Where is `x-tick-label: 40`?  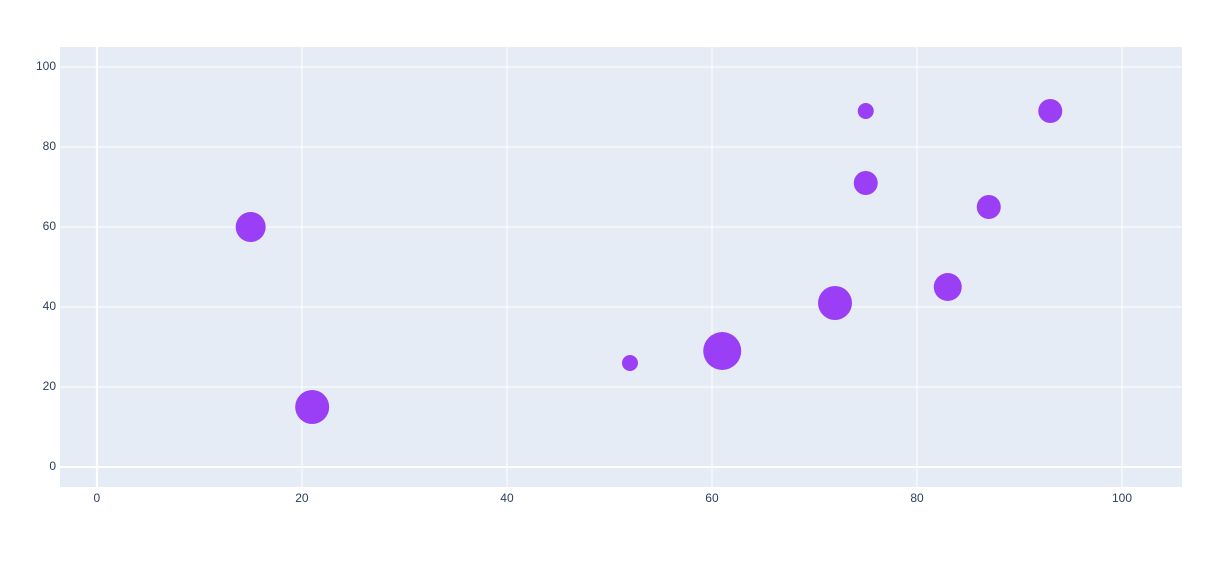 x-tick-label: 40 is located at coordinates (507, 498).